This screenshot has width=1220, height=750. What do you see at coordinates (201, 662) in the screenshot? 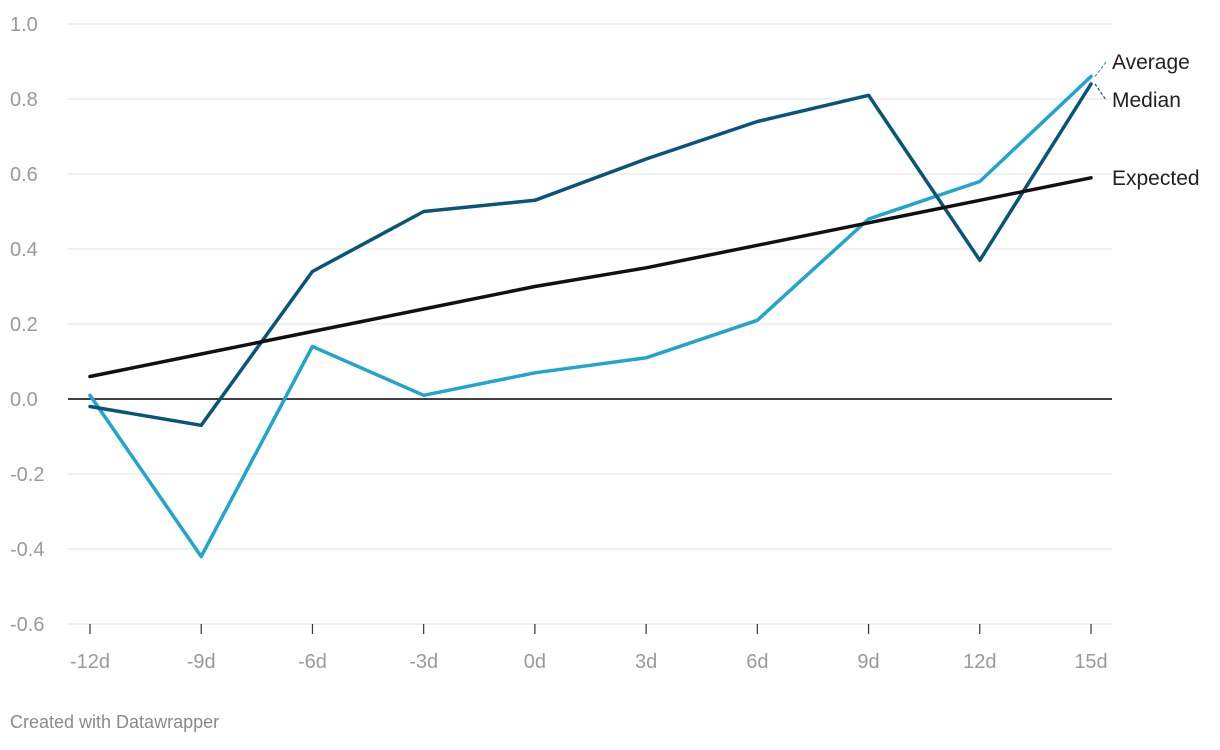
I see `x-tick-label: -9d` at bounding box center [201, 662].